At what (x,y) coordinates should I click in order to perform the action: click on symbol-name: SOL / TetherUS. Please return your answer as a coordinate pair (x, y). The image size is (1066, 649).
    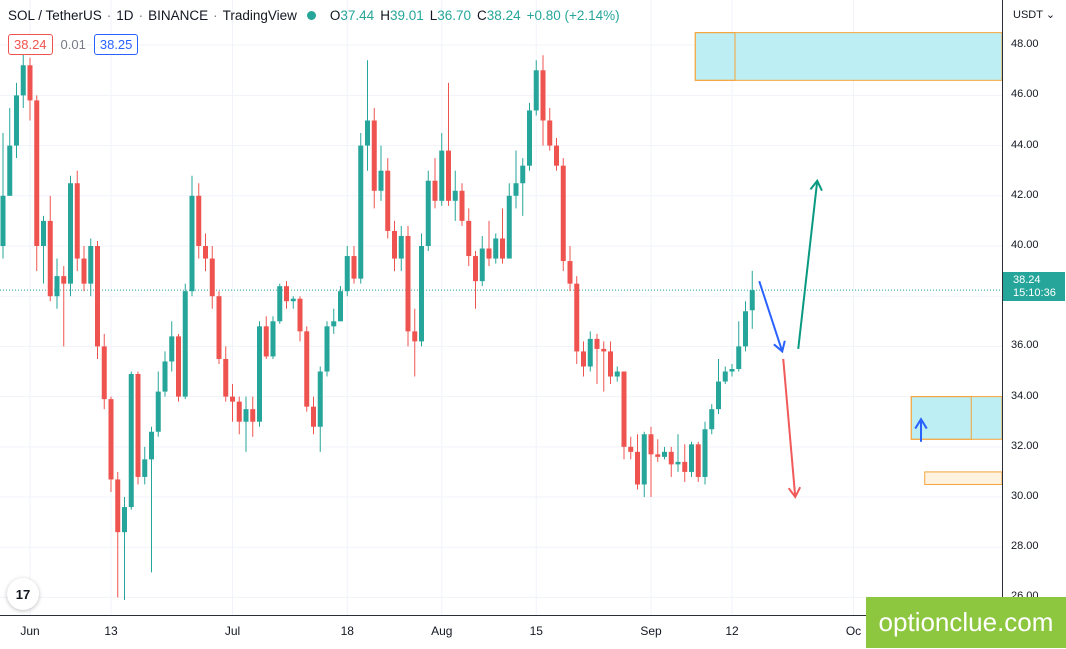
    Looking at the image, I should click on (55, 15).